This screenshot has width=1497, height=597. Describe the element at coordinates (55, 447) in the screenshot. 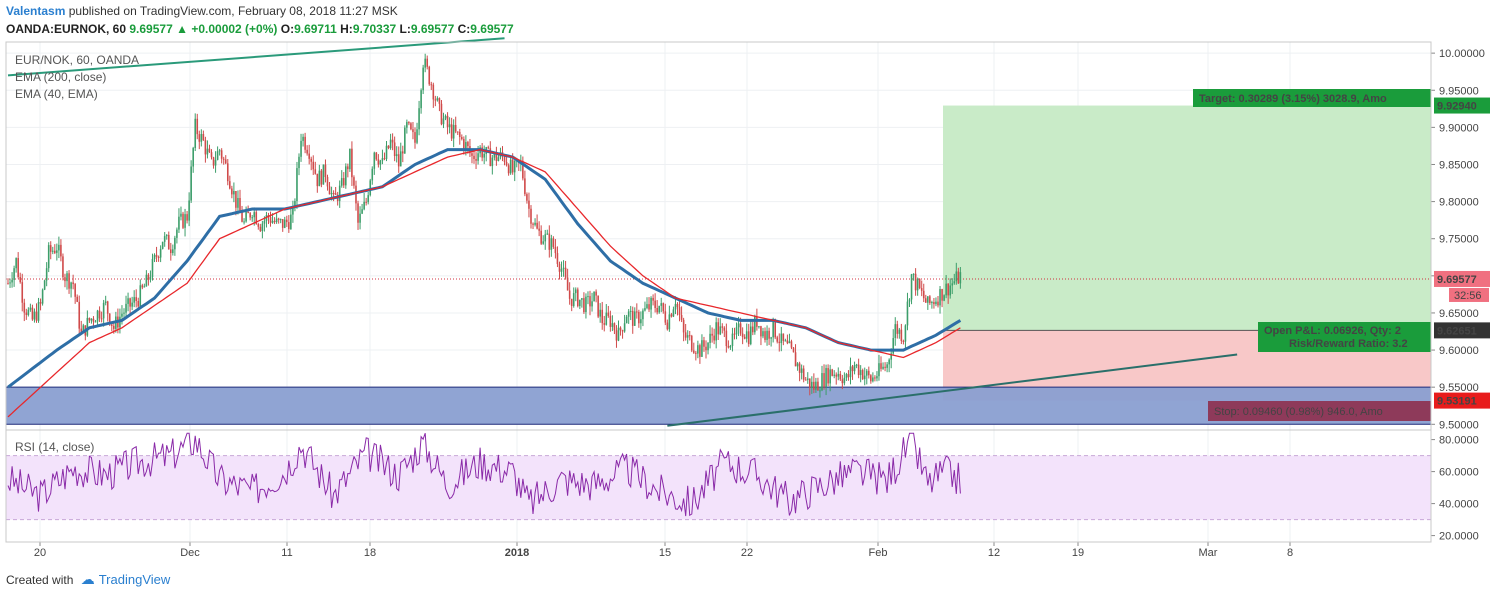

I see `legend-rsi: RSI (14, close)` at that location.